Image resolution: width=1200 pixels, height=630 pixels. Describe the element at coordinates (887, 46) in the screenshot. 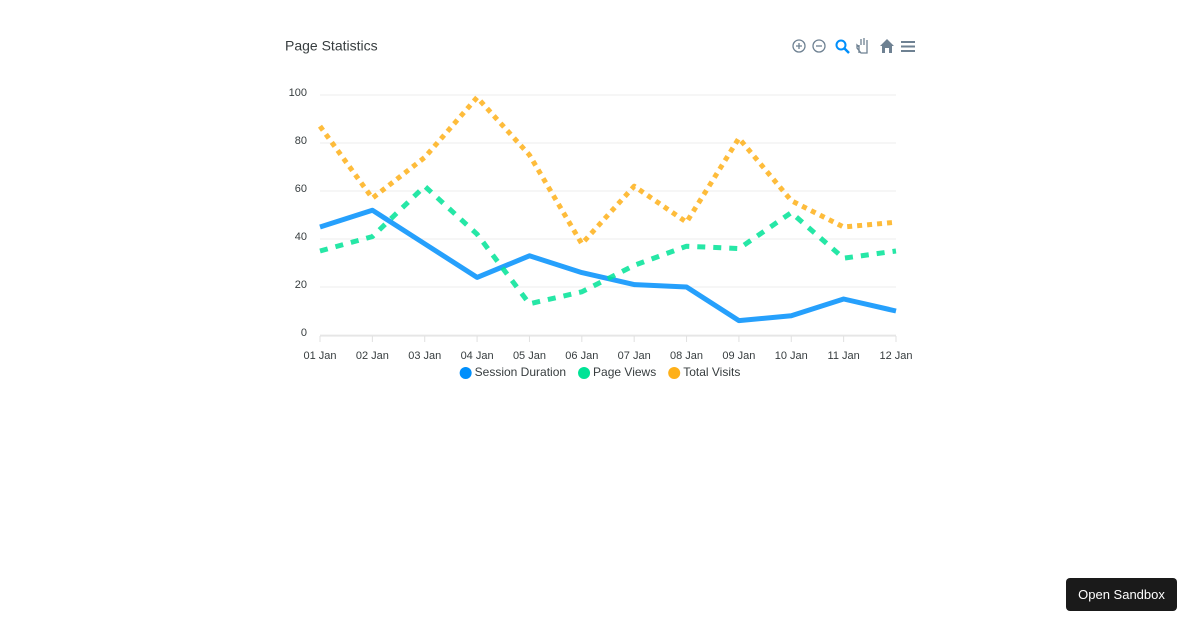

I see `home-icon` at that location.